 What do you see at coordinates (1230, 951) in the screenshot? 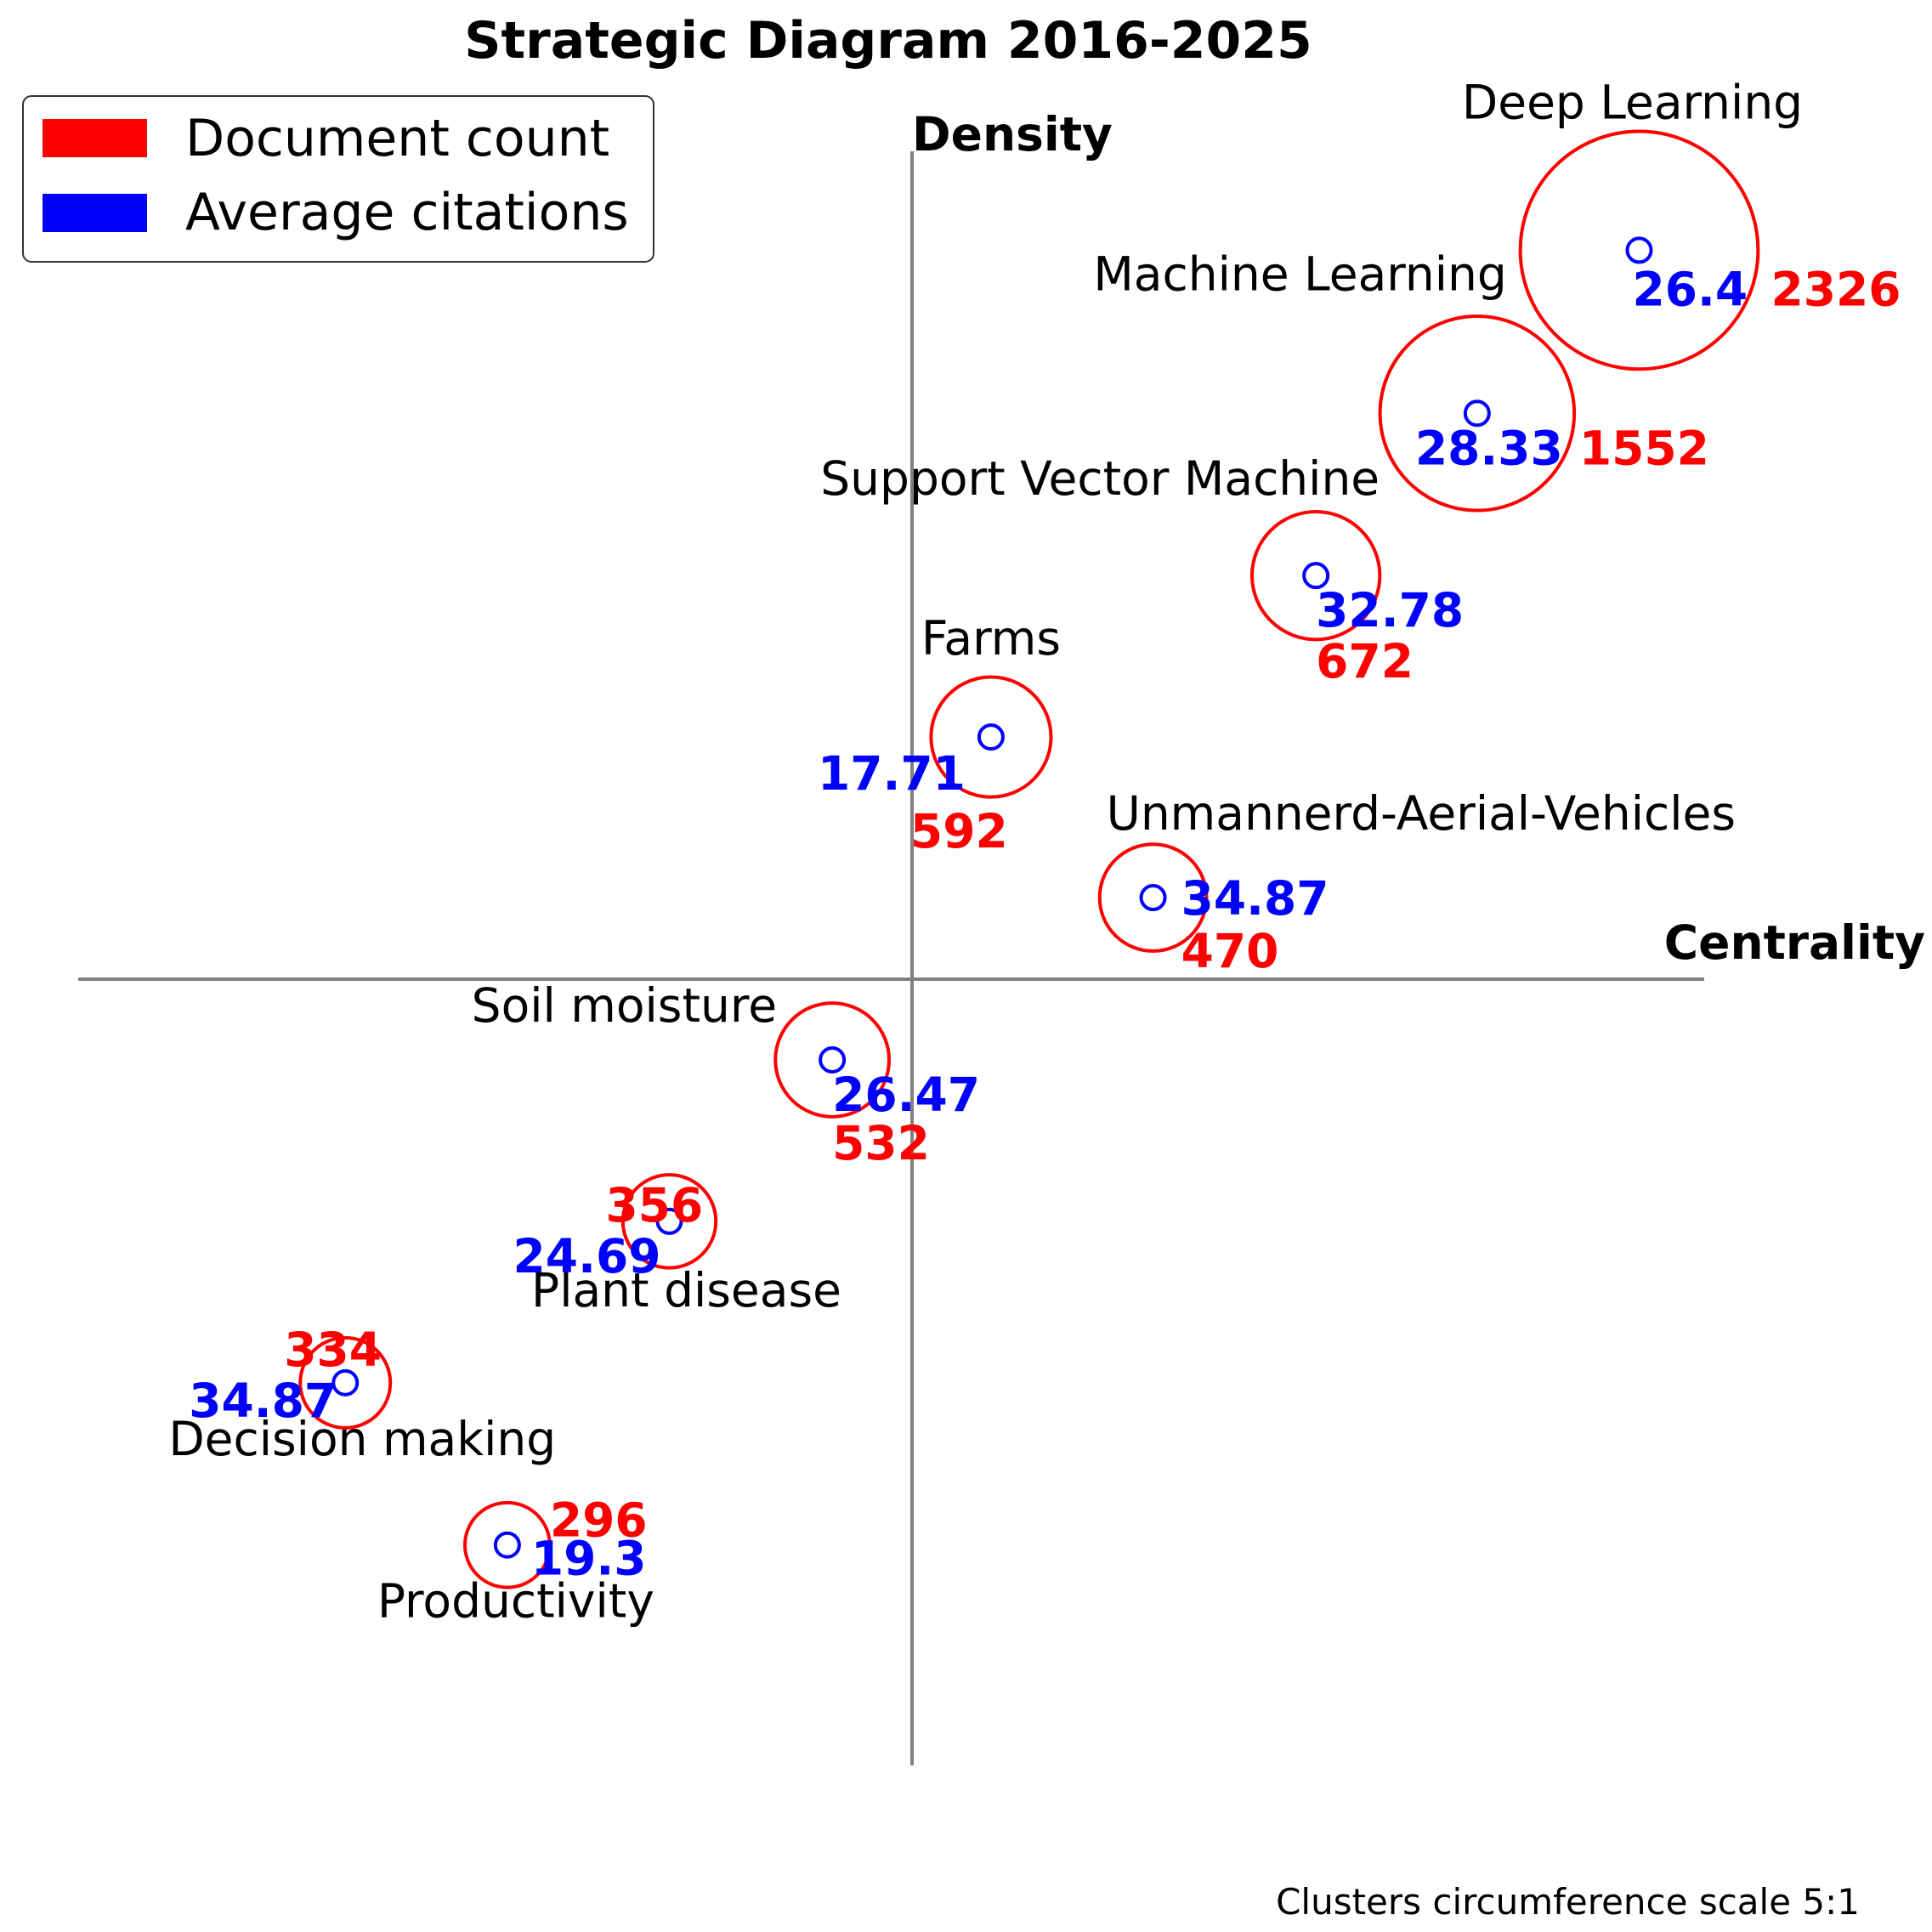
I see `cluster-documents-label: 470` at bounding box center [1230, 951].